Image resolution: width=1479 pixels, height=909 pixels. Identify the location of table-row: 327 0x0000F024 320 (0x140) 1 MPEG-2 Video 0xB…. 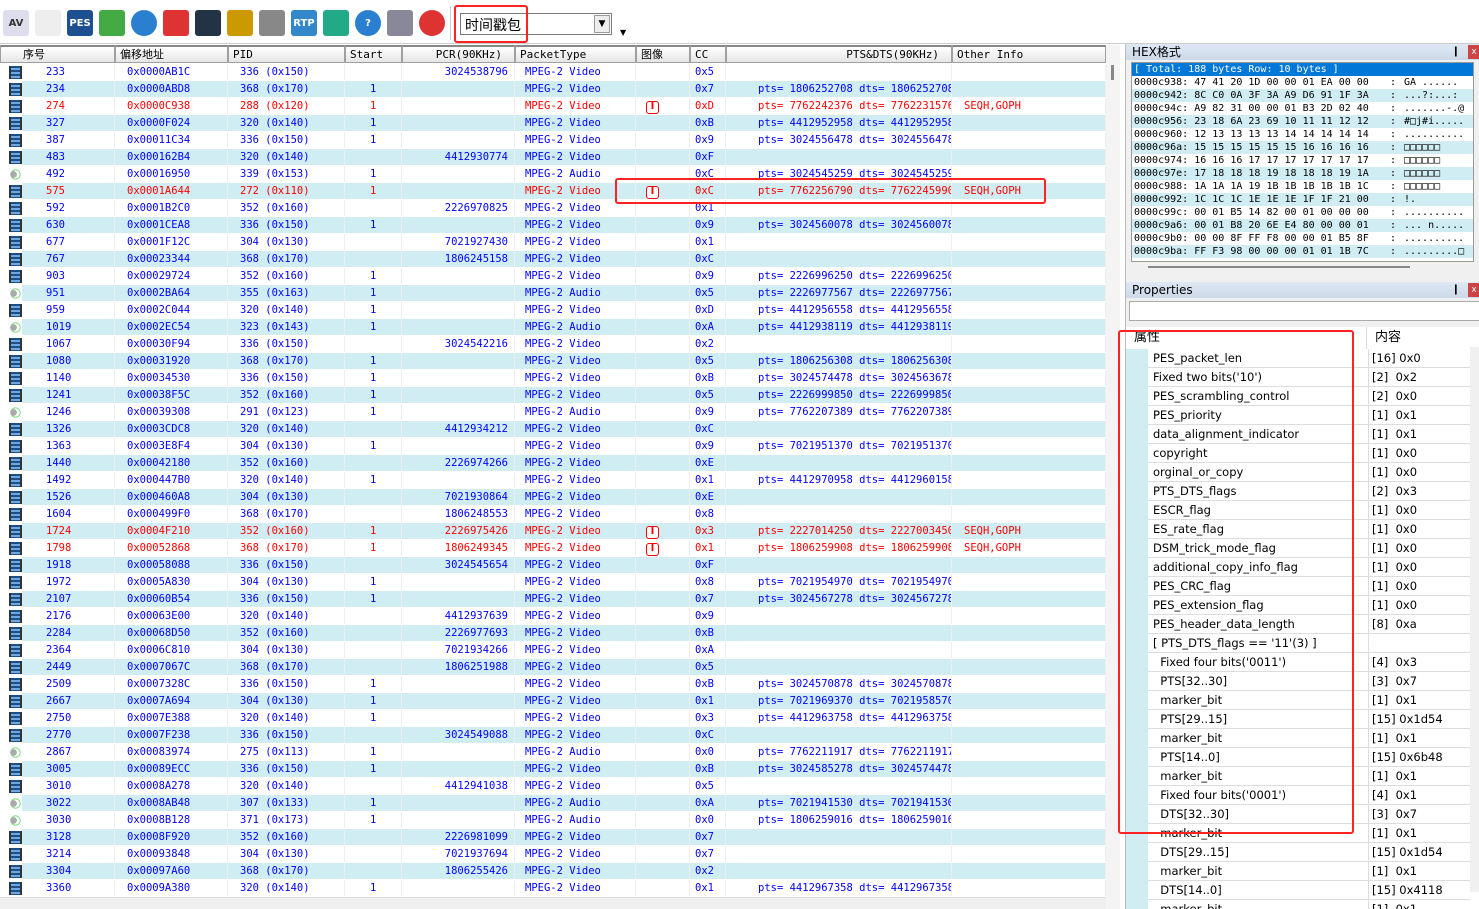
(553, 123).